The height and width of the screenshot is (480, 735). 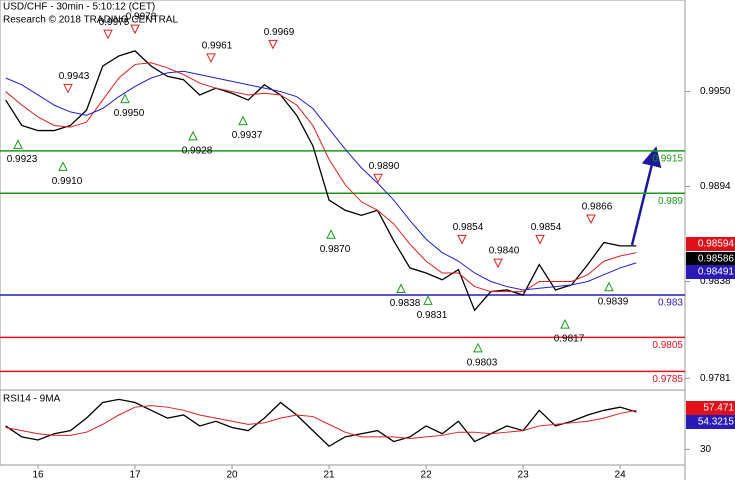 I want to click on marker-label: 0.9866, so click(x=597, y=207).